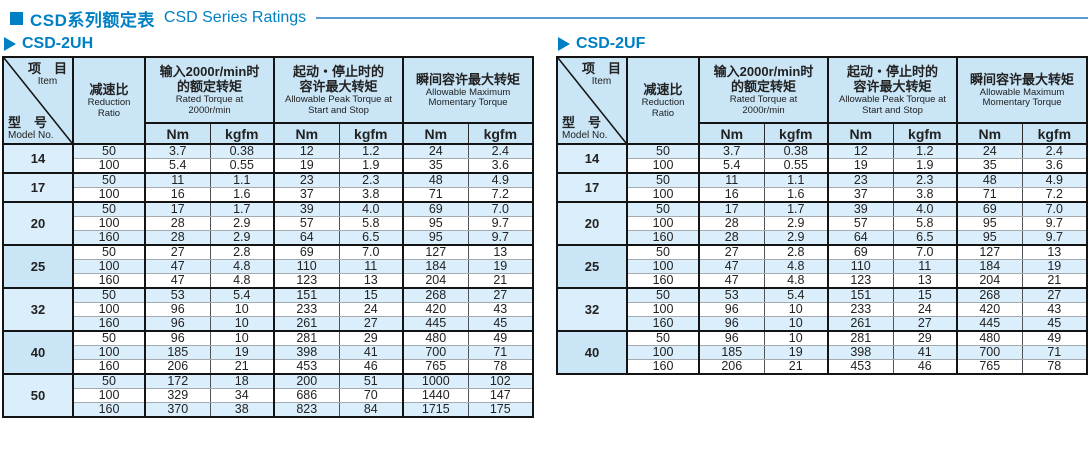 This screenshot has width=1088, height=460. Describe the element at coordinates (177, 195) in the screenshot. I see `value-cell: 16` at that location.